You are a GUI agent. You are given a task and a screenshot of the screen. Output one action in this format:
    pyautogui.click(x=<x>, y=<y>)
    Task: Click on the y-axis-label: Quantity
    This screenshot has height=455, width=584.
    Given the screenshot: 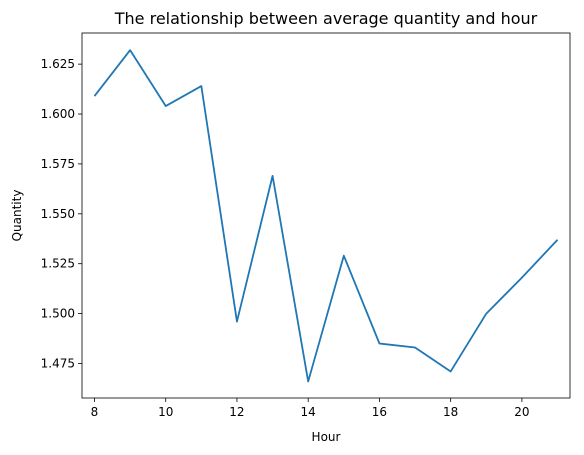 What is the action you would take?
    pyautogui.click(x=17, y=216)
    